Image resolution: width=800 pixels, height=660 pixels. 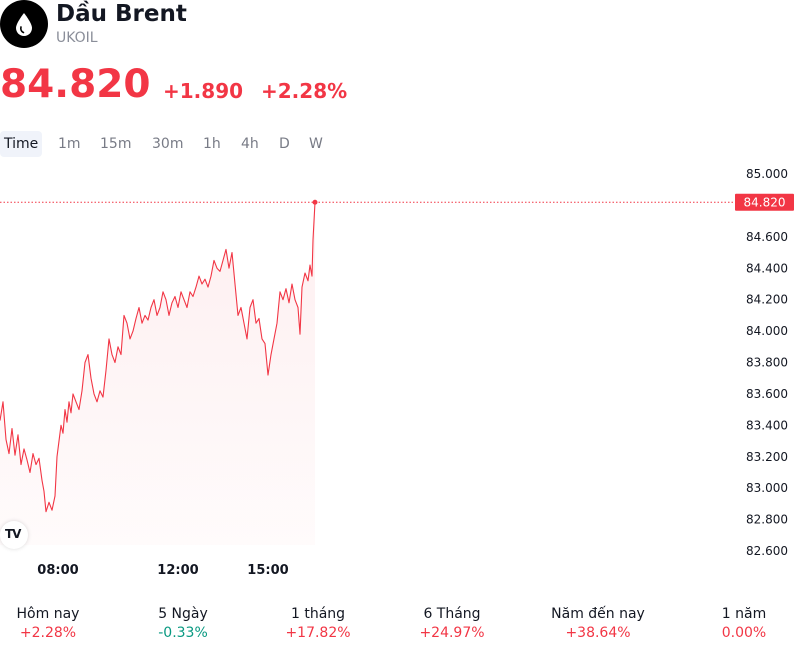 What do you see at coordinates (767, 300) in the screenshot?
I see `y-tick-label: 84.200` at bounding box center [767, 300].